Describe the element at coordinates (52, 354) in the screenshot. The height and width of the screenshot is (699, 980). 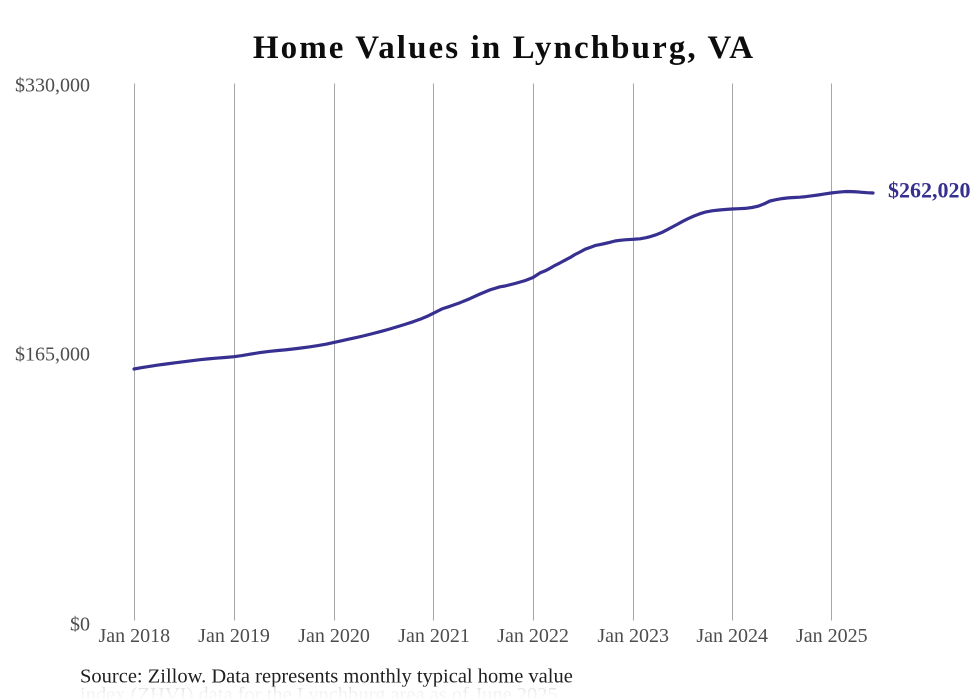
I see `svg-text: $165,000` at that location.